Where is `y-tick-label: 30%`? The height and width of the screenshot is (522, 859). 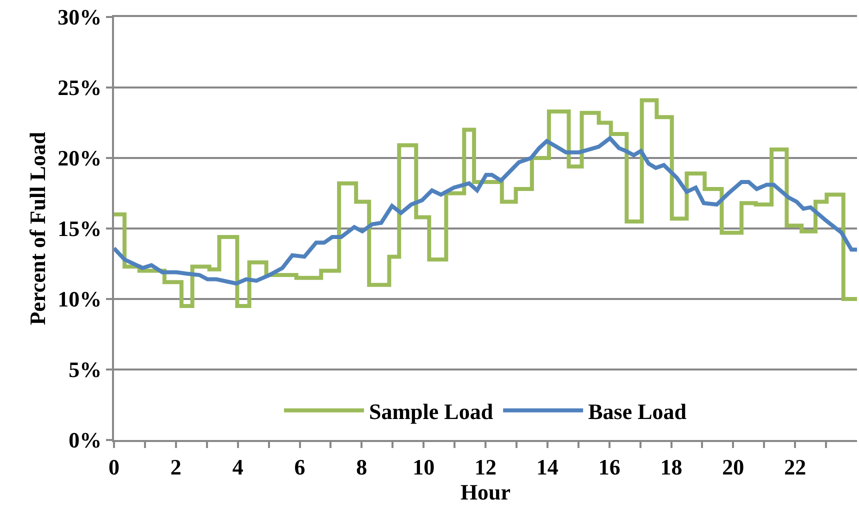
y-tick-label: 30% is located at coordinates (80, 17).